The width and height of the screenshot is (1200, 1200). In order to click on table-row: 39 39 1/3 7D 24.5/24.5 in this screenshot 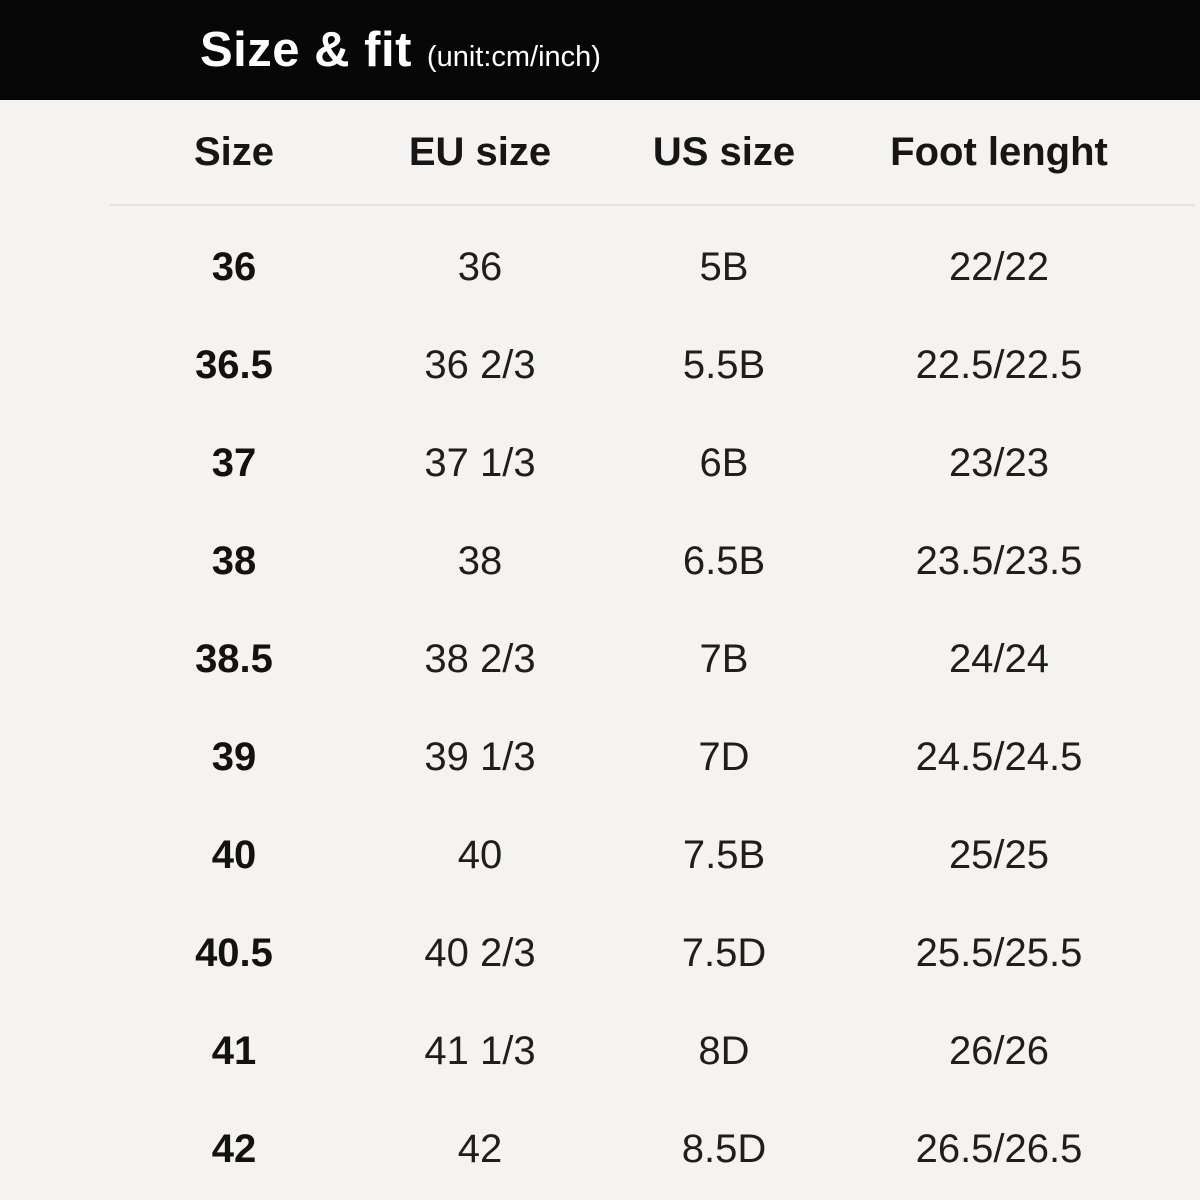, I will do `click(652, 757)`.